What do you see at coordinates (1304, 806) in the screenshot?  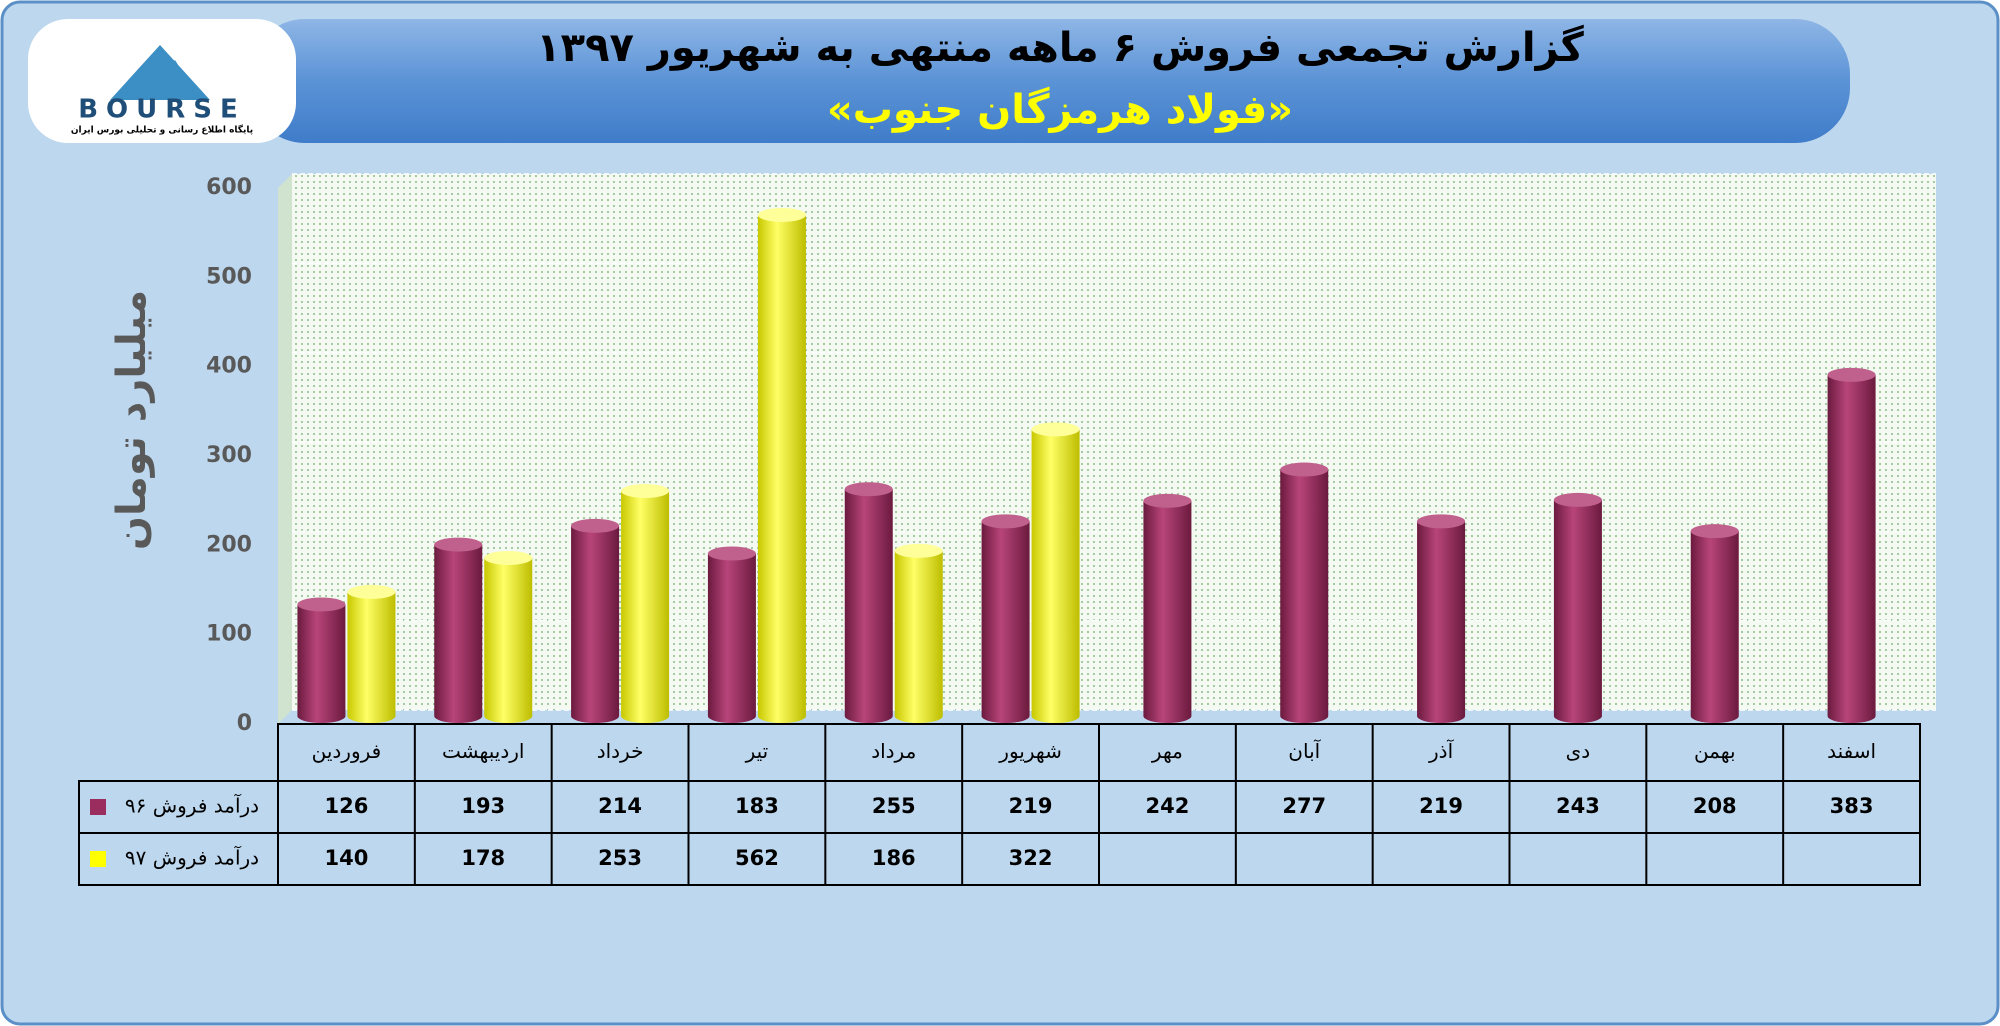 I see `table-value: 277` at bounding box center [1304, 806].